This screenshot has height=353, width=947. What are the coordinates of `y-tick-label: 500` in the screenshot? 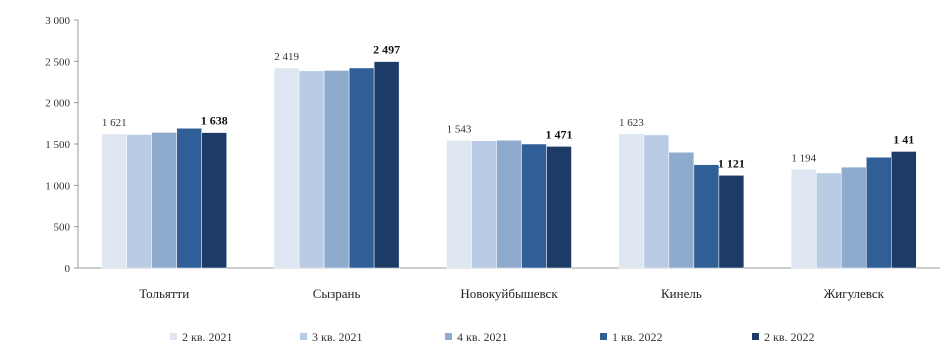 It's located at (62, 228).